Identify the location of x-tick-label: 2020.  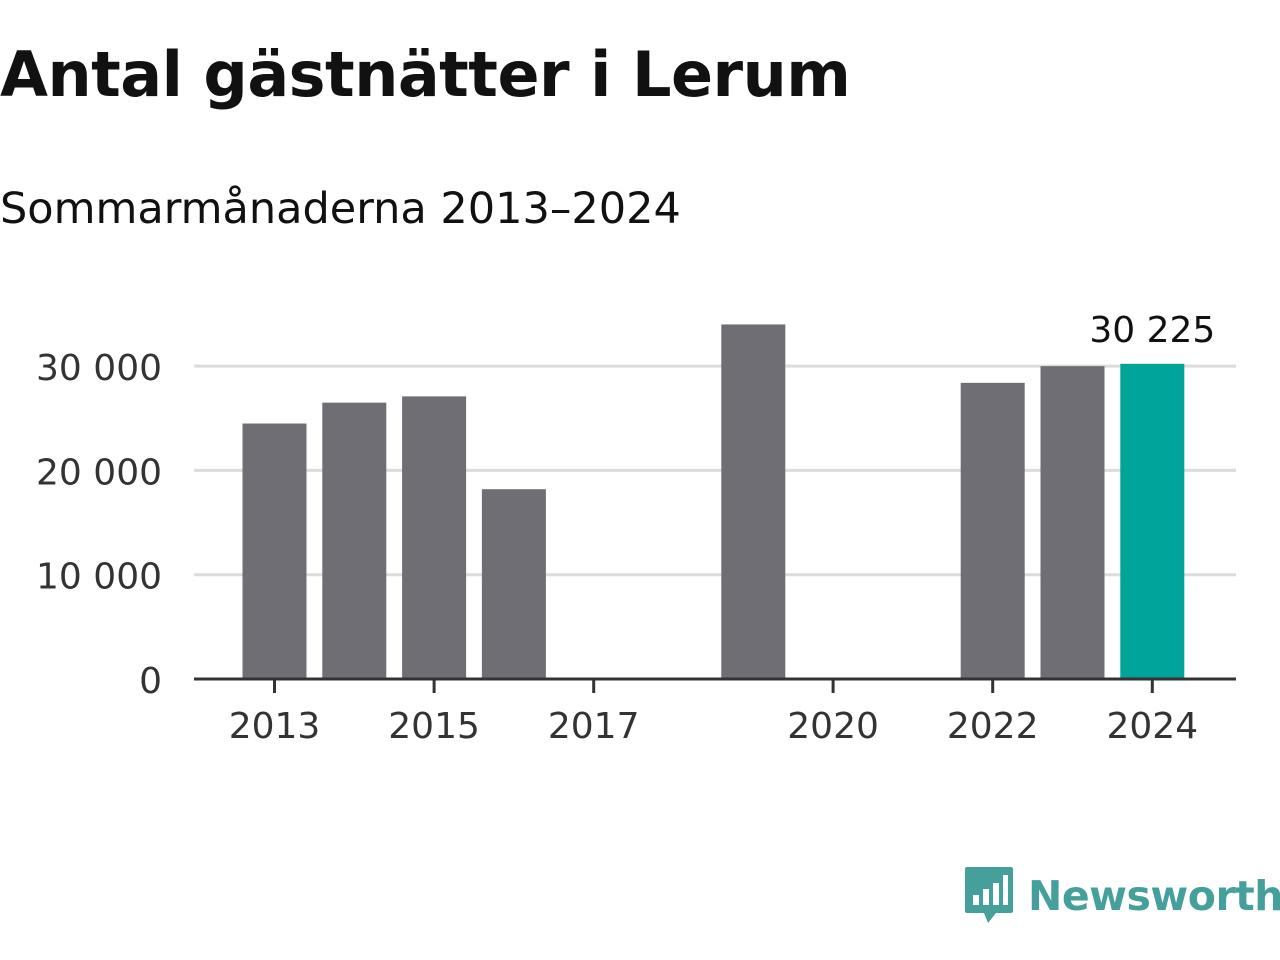
(833, 726).